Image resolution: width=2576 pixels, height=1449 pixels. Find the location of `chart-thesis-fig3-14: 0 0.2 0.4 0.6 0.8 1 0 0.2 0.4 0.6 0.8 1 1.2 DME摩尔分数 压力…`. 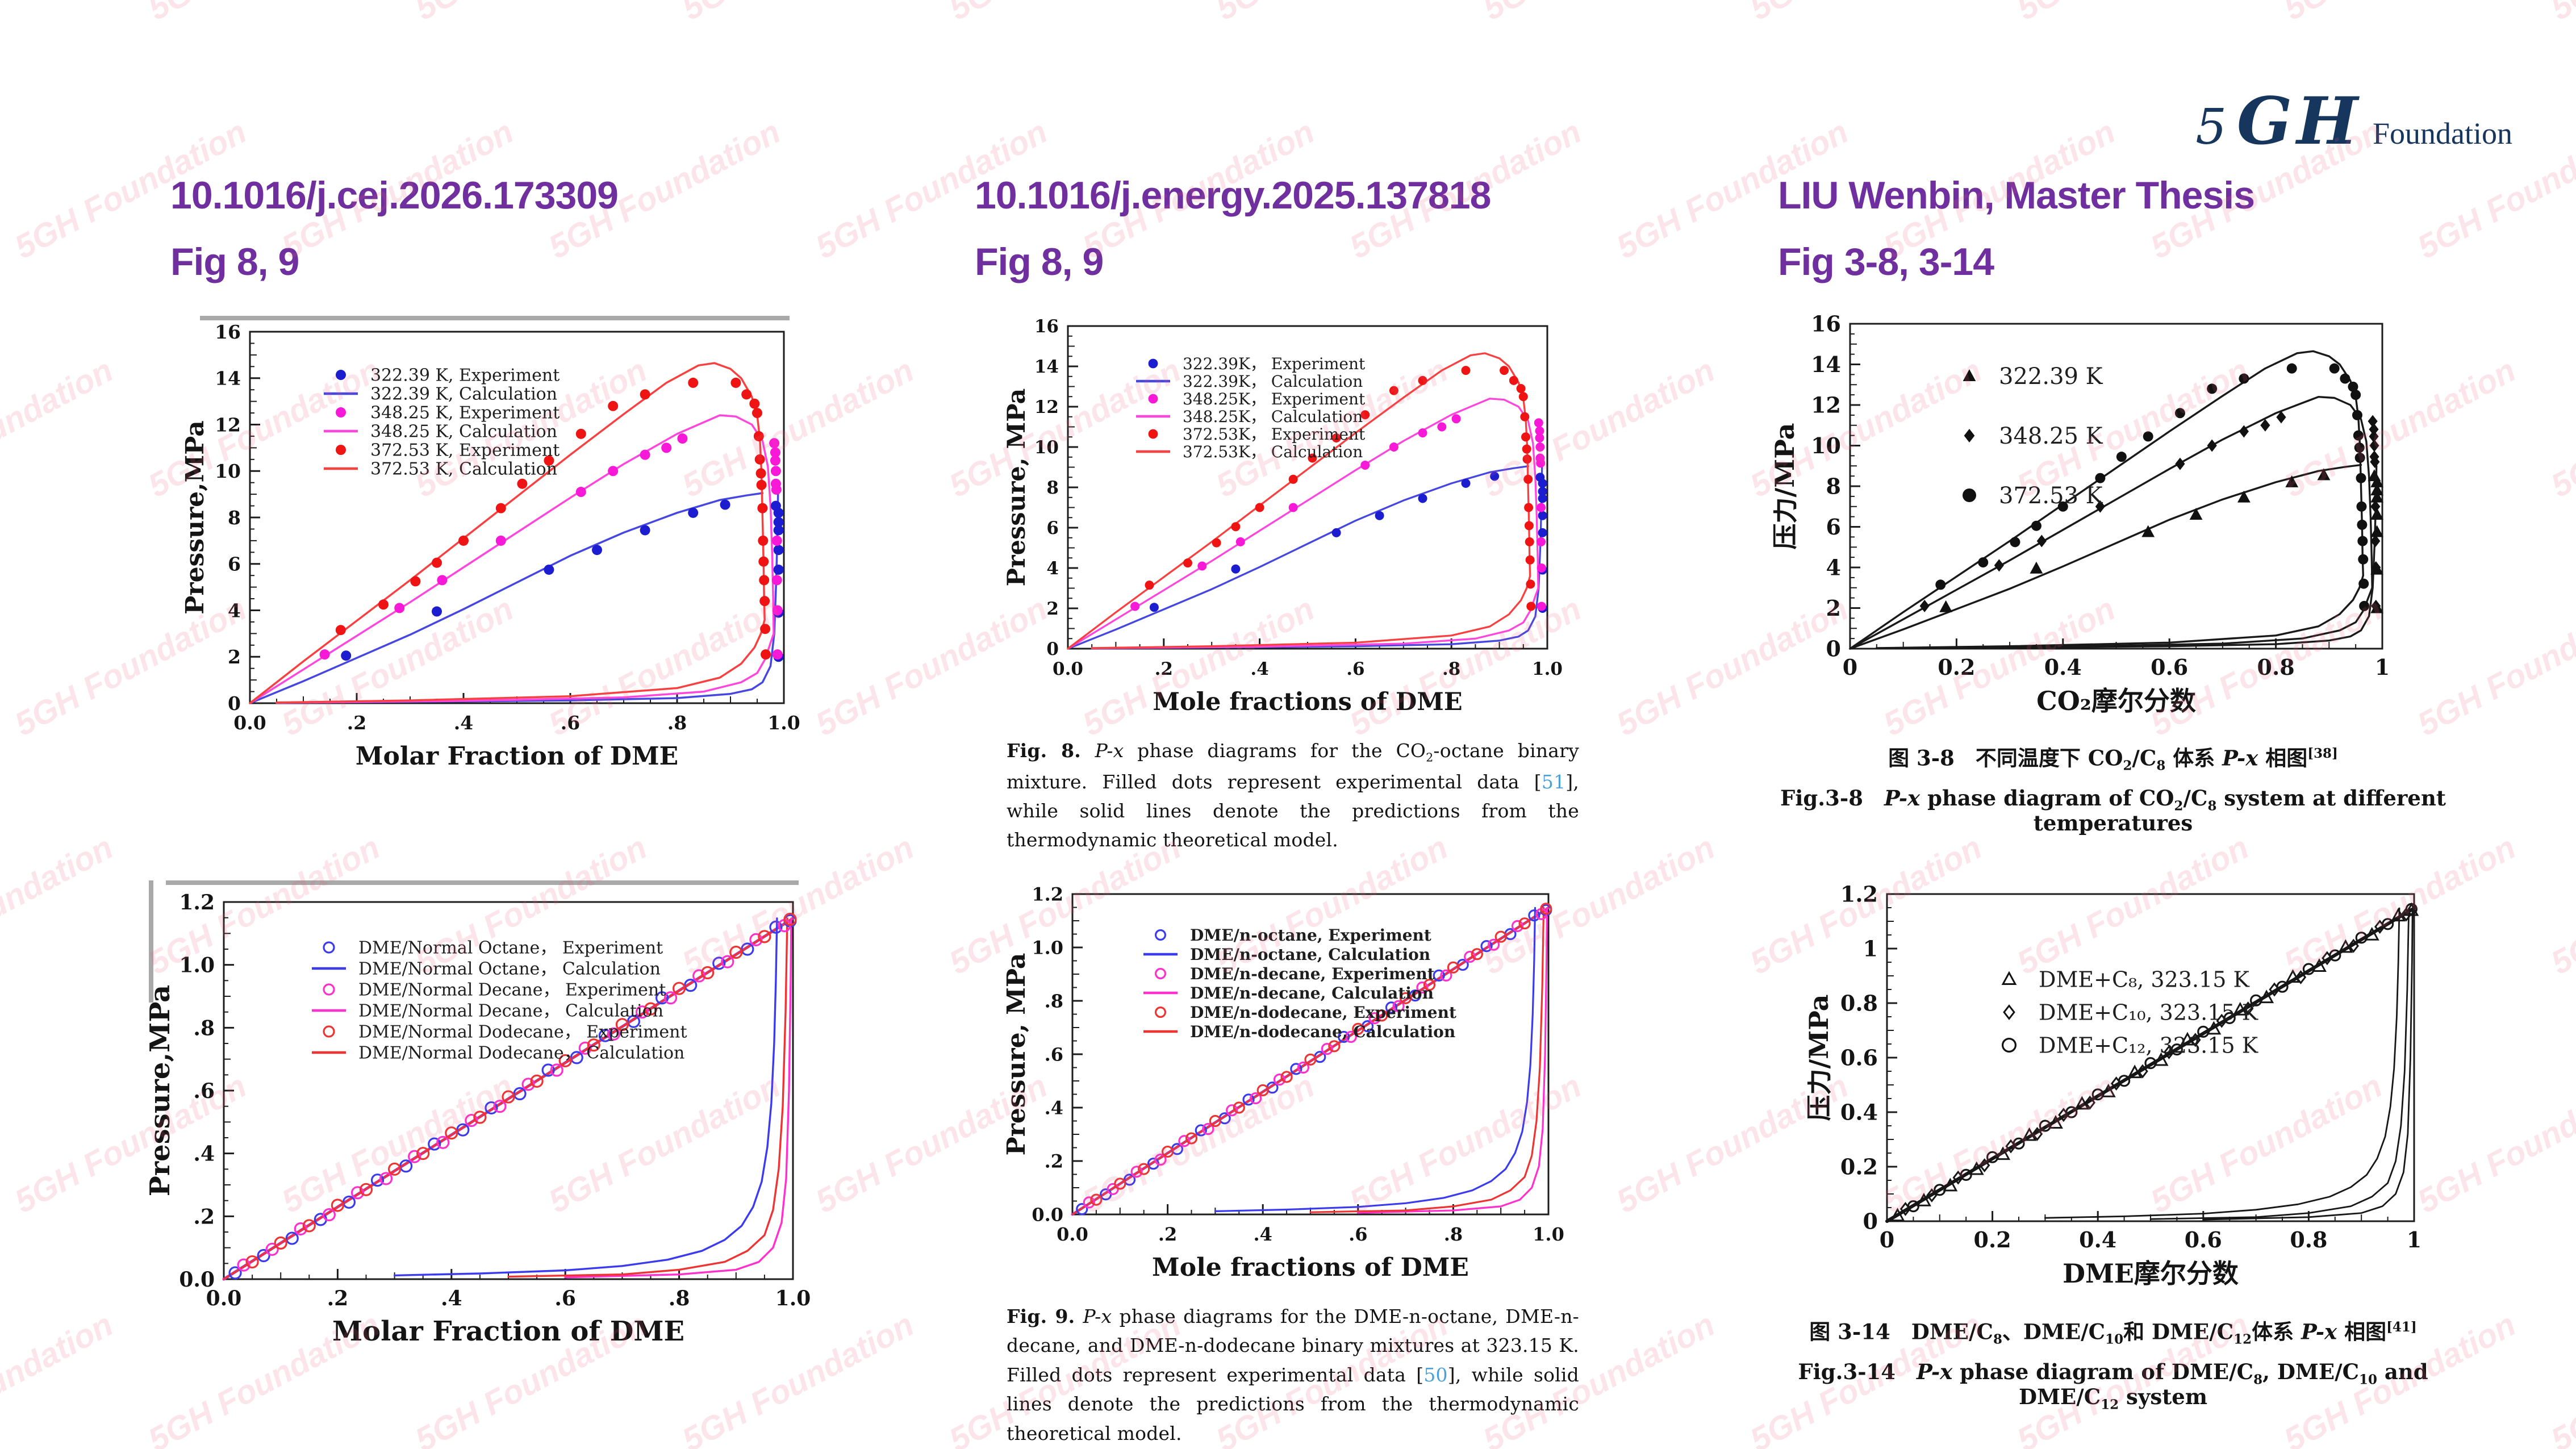

chart-thesis-fig3-14: 0 0.2 0.4 0.6 0.8 1 0 0.2 0.4 0.6 0.8 1 1.2 DME摩尔分数 压力… is located at coordinates (2122, 1094).